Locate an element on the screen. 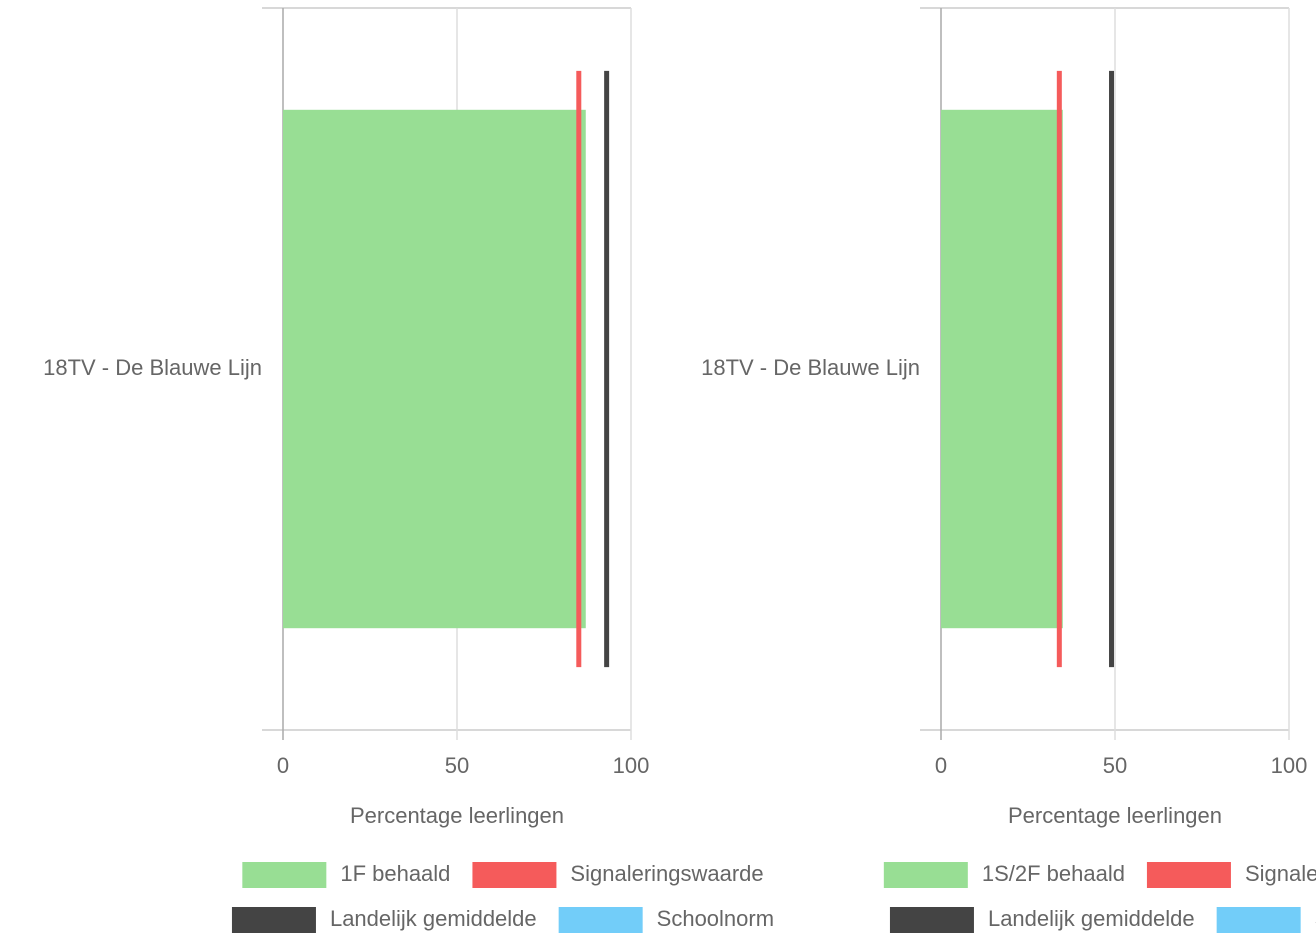 This screenshot has width=1316, height=938. legend-row: 1F behaald Signaleringswaarde is located at coordinates (503, 874).